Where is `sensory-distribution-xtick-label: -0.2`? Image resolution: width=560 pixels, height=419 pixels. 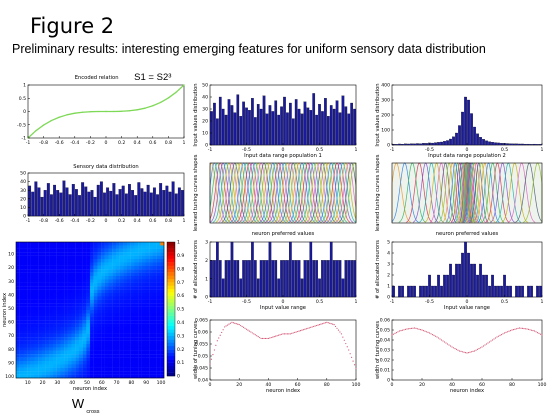
sensory-distribution-xtick-label: -0.2 is located at coordinates (90, 221).